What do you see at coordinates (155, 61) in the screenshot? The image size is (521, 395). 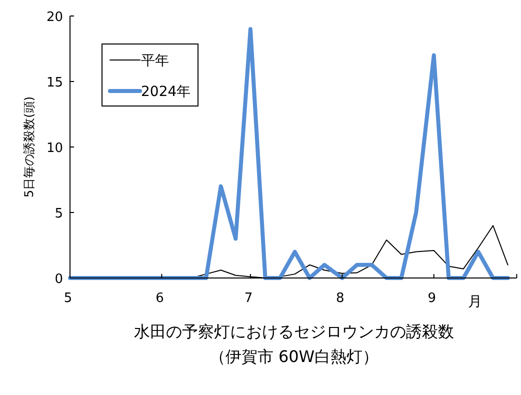 I see `legend-label: 平年` at bounding box center [155, 61].